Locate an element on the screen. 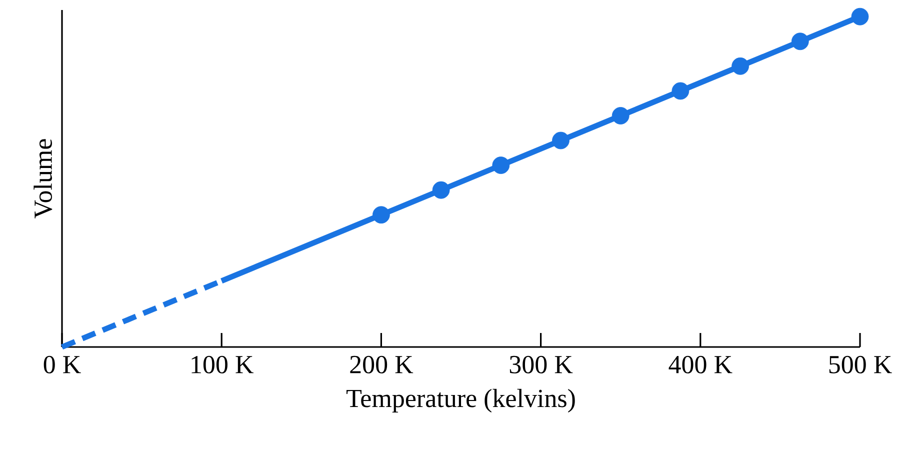 The height and width of the screenshot is (456, 920). x-tick-label: 0 K is located at coordinates (62, 365).